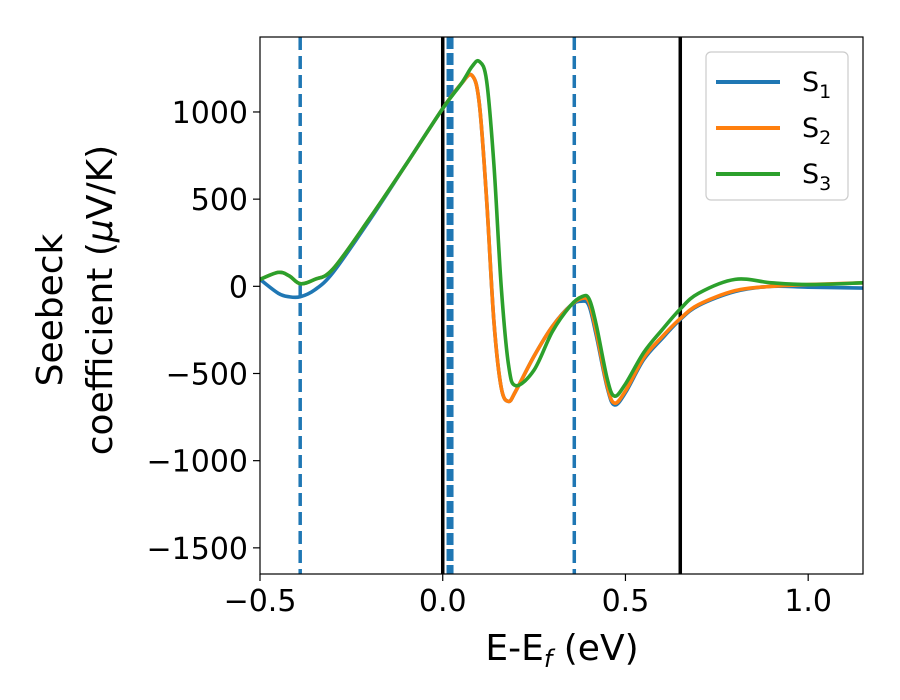 Image resolution: width=900 pixels, height=700 pixels. What do you see at coordinates (816, 177) in the screenshot?
I see `legend-label-s3: S3` at bounding box center [816, 177].